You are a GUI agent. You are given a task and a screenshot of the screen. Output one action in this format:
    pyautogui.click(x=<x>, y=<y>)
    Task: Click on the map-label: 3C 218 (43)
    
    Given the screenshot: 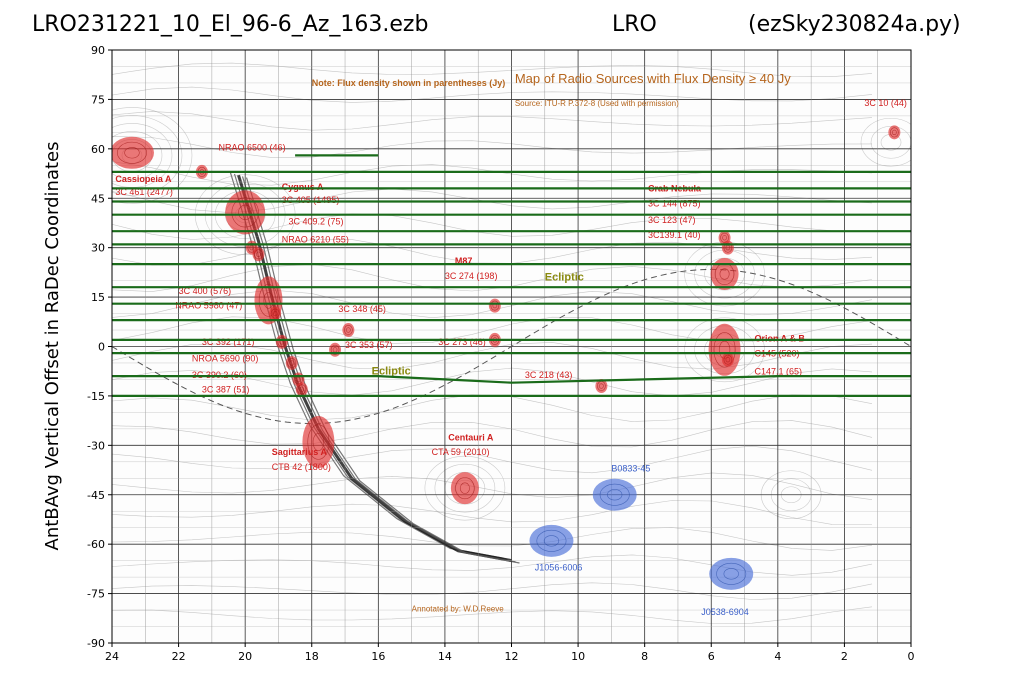 What is the action you would take?
    pyautogui.click(x=549, y=375)
    